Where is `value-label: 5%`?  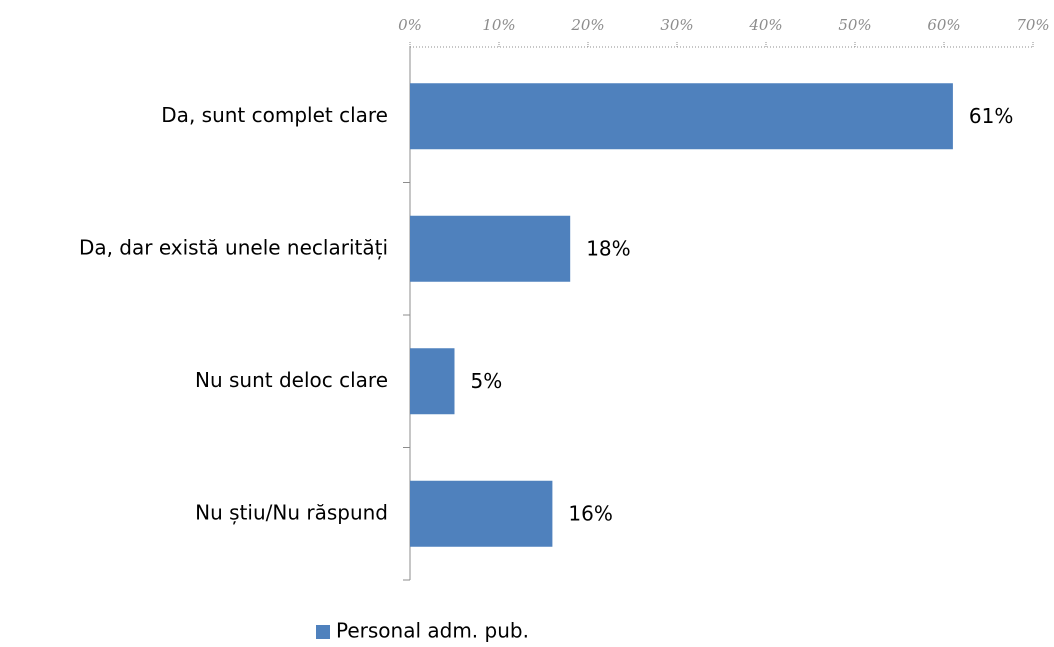
value-label: 5% is located at coordinates (487, 381).